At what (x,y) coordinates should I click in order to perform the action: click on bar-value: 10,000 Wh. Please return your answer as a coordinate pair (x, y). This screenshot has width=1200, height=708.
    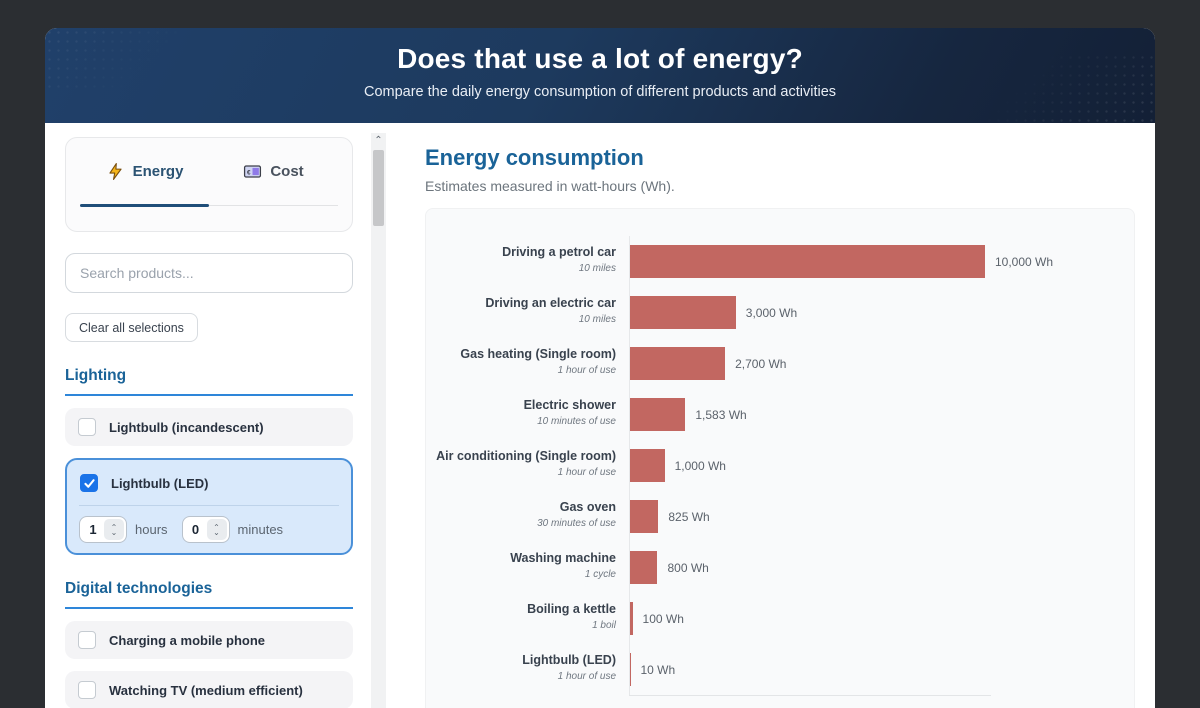
    Looking at the image, I should click on (1024, 261).